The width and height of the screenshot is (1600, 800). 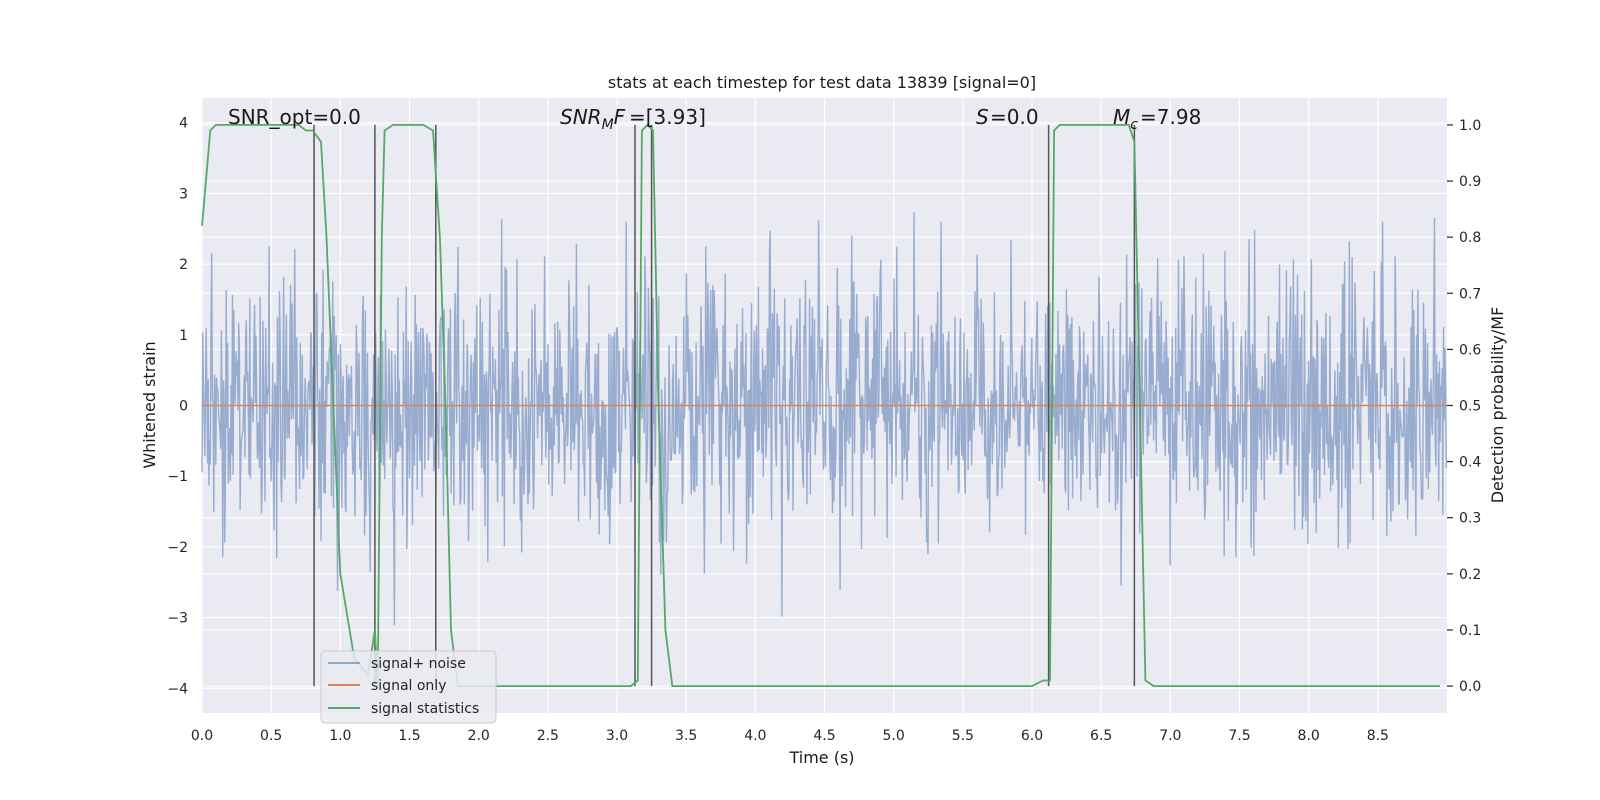 I want to click on y-tick-label: 1, so click(x=183, y=336).